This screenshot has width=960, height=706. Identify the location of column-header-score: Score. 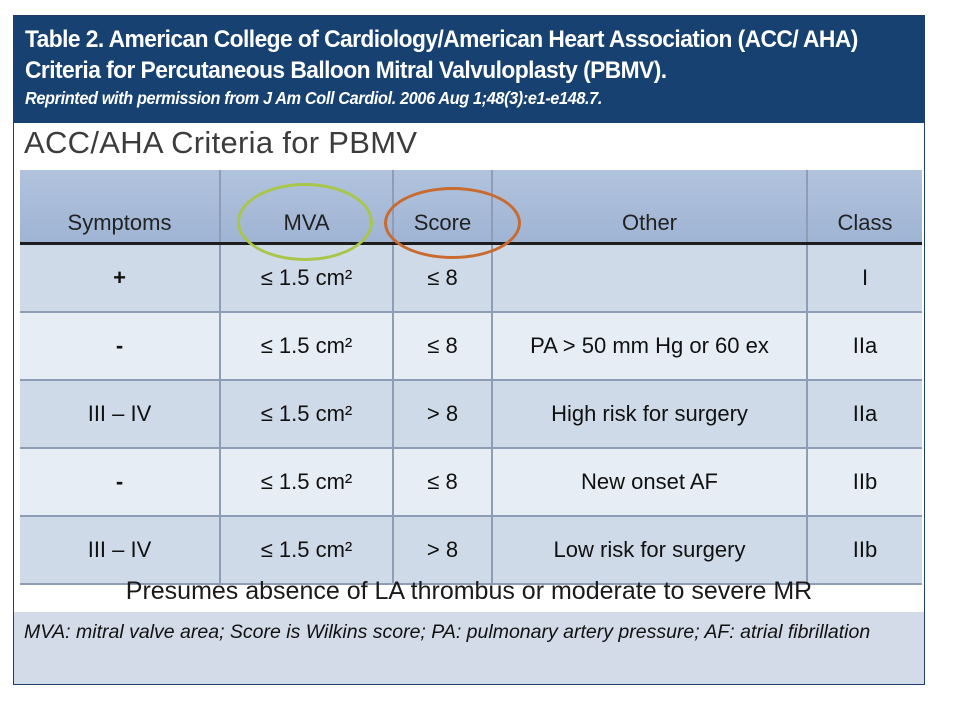
(443, 207).